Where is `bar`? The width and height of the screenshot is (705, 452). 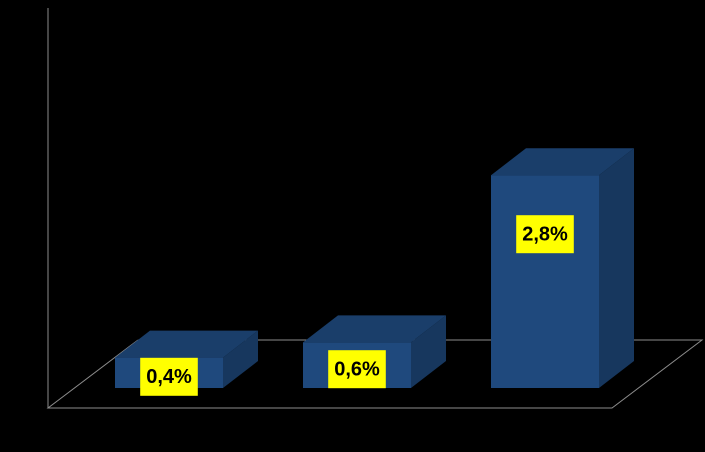
bar is located at coordinates (545, 281).